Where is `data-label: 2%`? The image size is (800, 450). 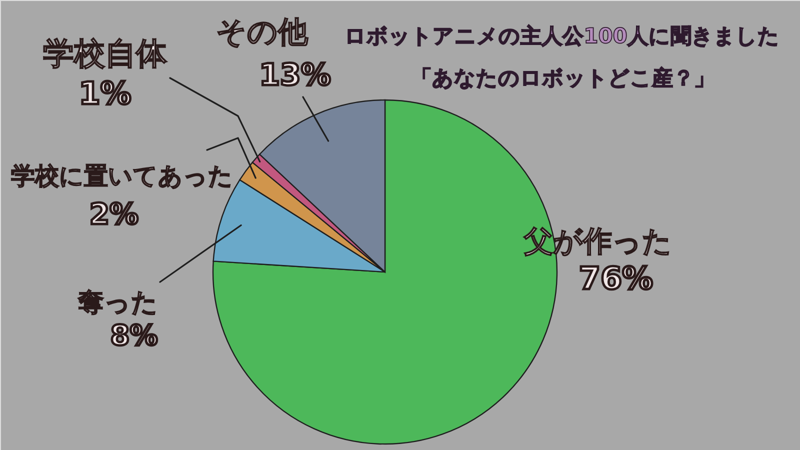
data-label: 2% is located at coordinates (114, 214).